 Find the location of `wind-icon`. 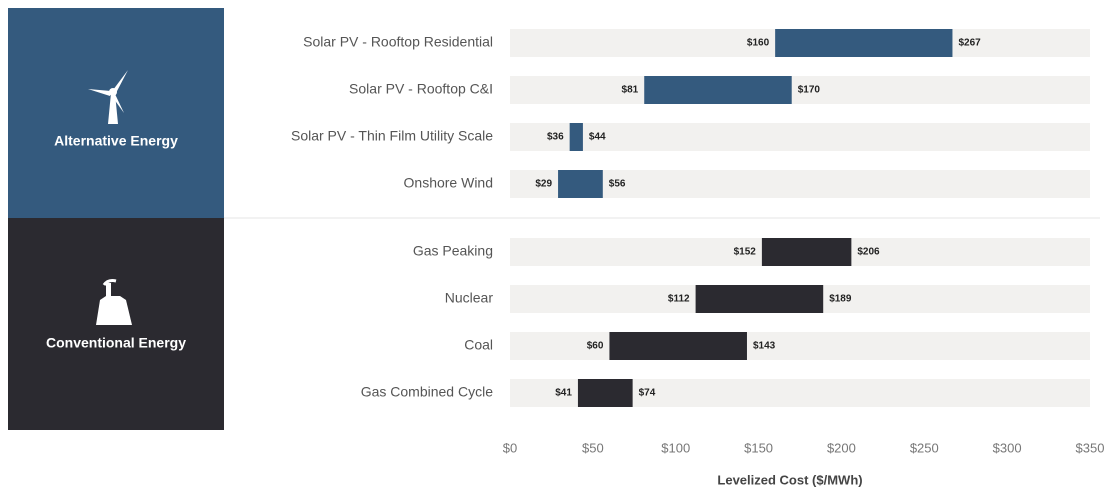

wind-icon is located at coordinates (108, 97).